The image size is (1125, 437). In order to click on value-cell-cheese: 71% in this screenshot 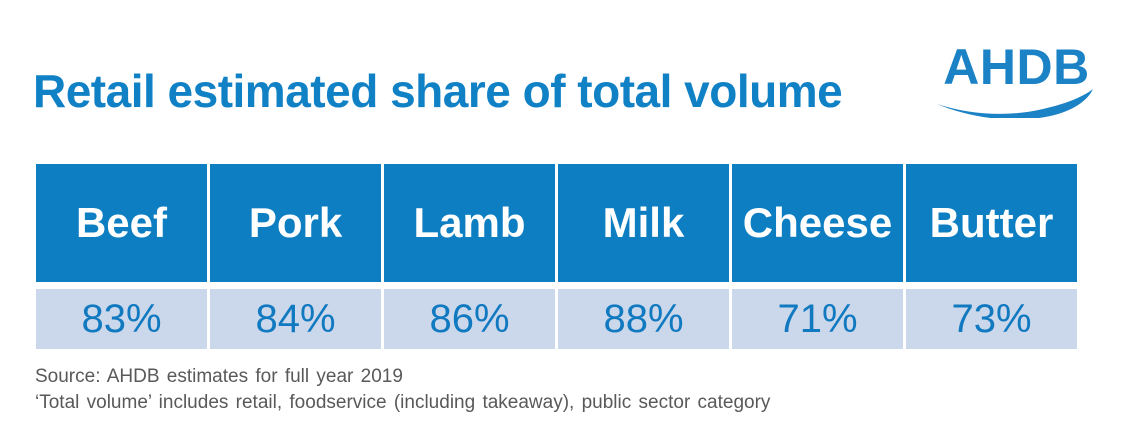, I will do `click(817, 319)`.